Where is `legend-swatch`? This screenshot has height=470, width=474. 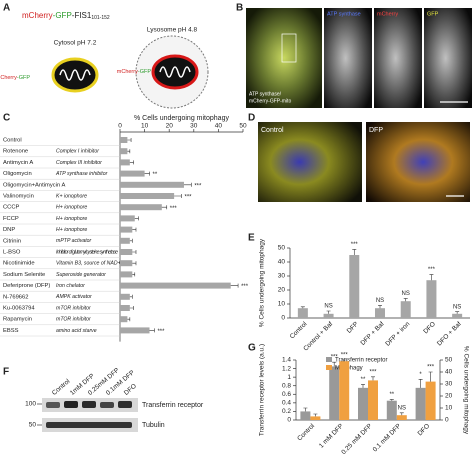 legend-swatch is located at coordinates (329, 359).